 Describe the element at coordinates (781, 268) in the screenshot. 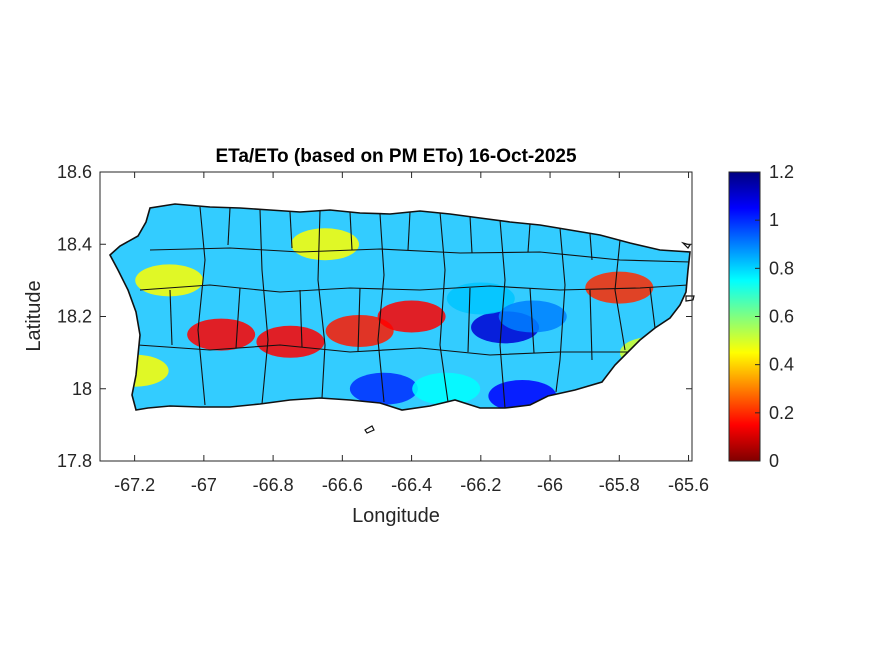

I see `colorbar-tick-label: 0.8` at that location.